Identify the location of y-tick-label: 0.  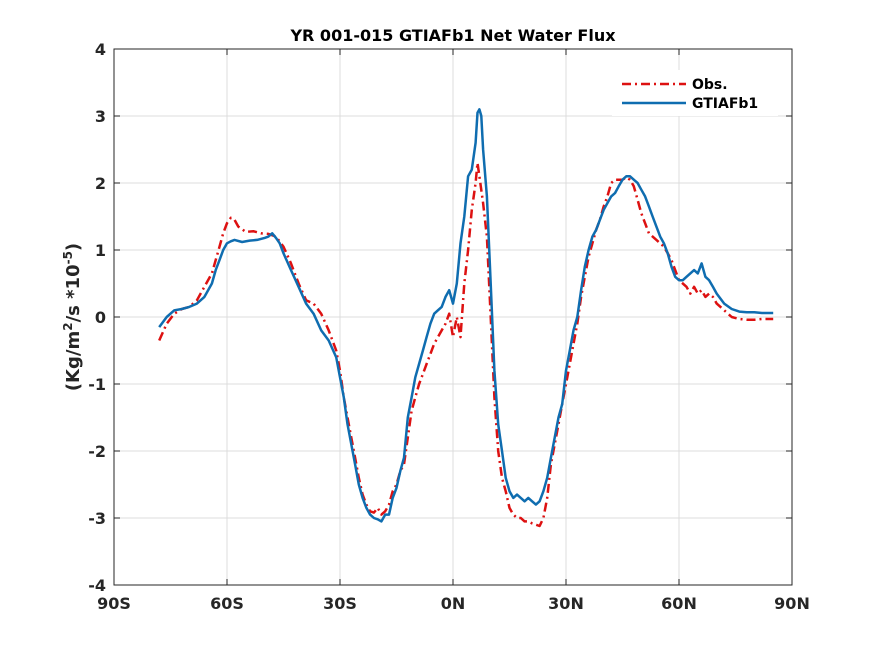
(100, 317).